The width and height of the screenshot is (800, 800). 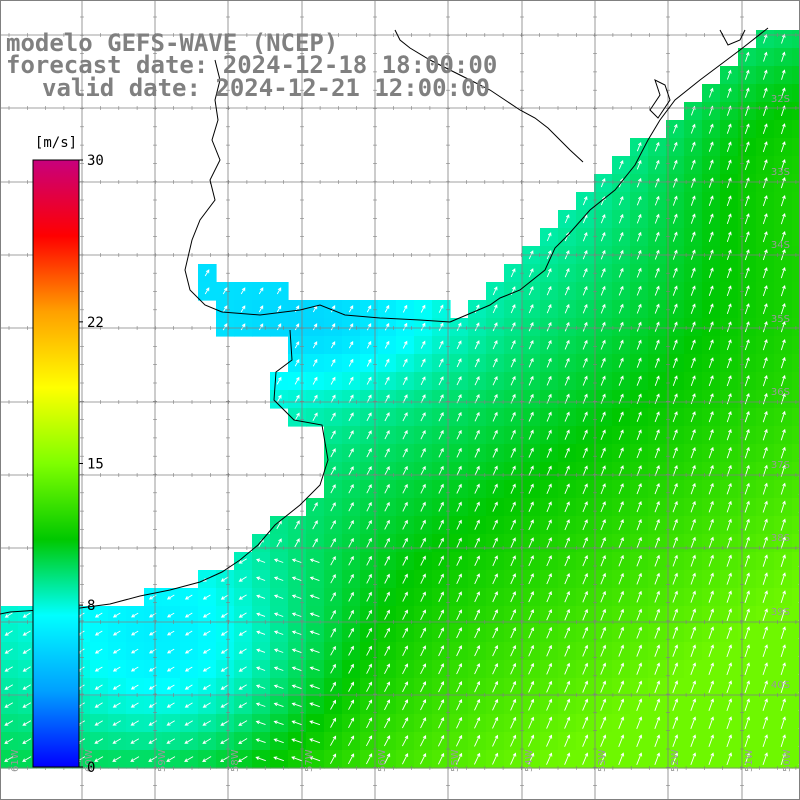 What do you see at coordinates (95, 323) in the screenshot?
I see `colorbar-tick-label: 22` at bounding box center [95, 323].